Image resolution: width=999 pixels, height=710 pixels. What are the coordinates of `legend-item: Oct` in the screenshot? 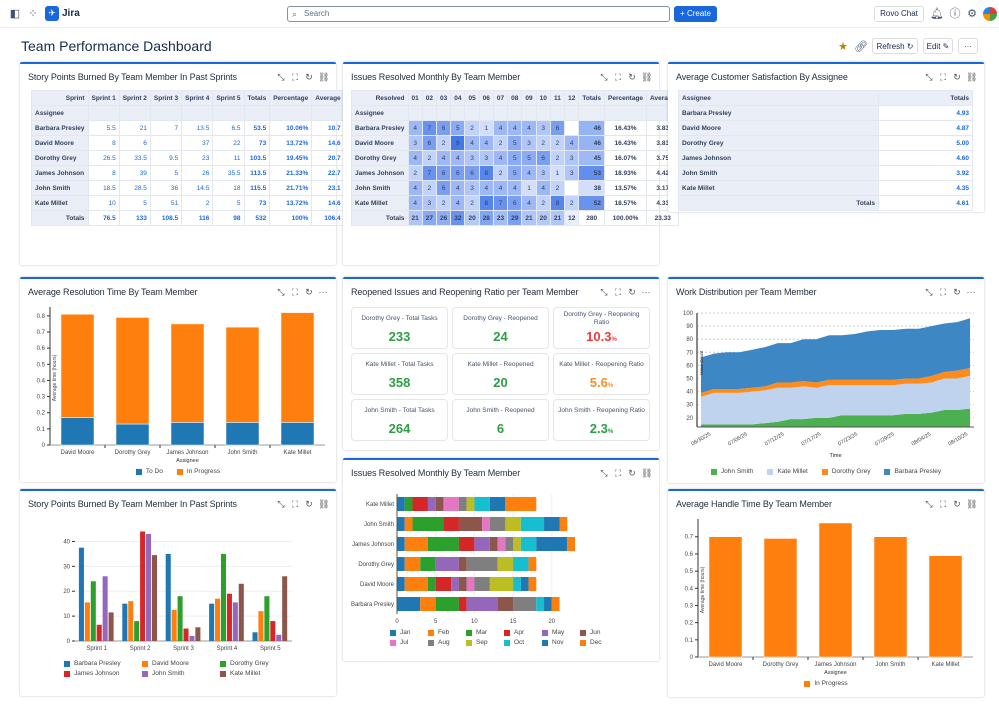 It's located at (520, 642).